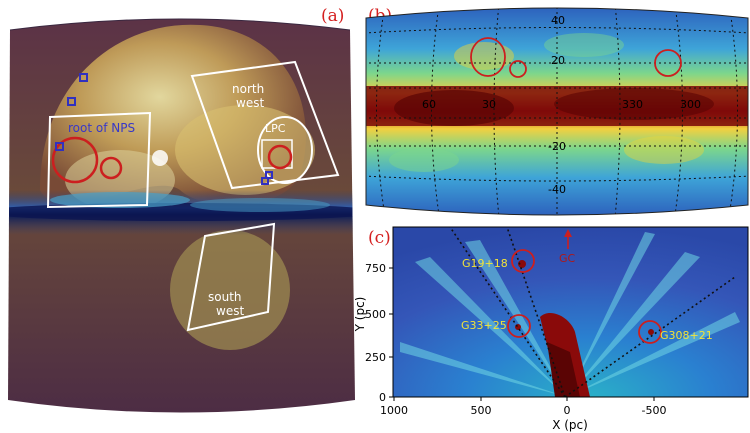 Image resolution: width=750 pixels, height=433 pixels. I want to click on south-west-label-1: south, so click(225, 297).